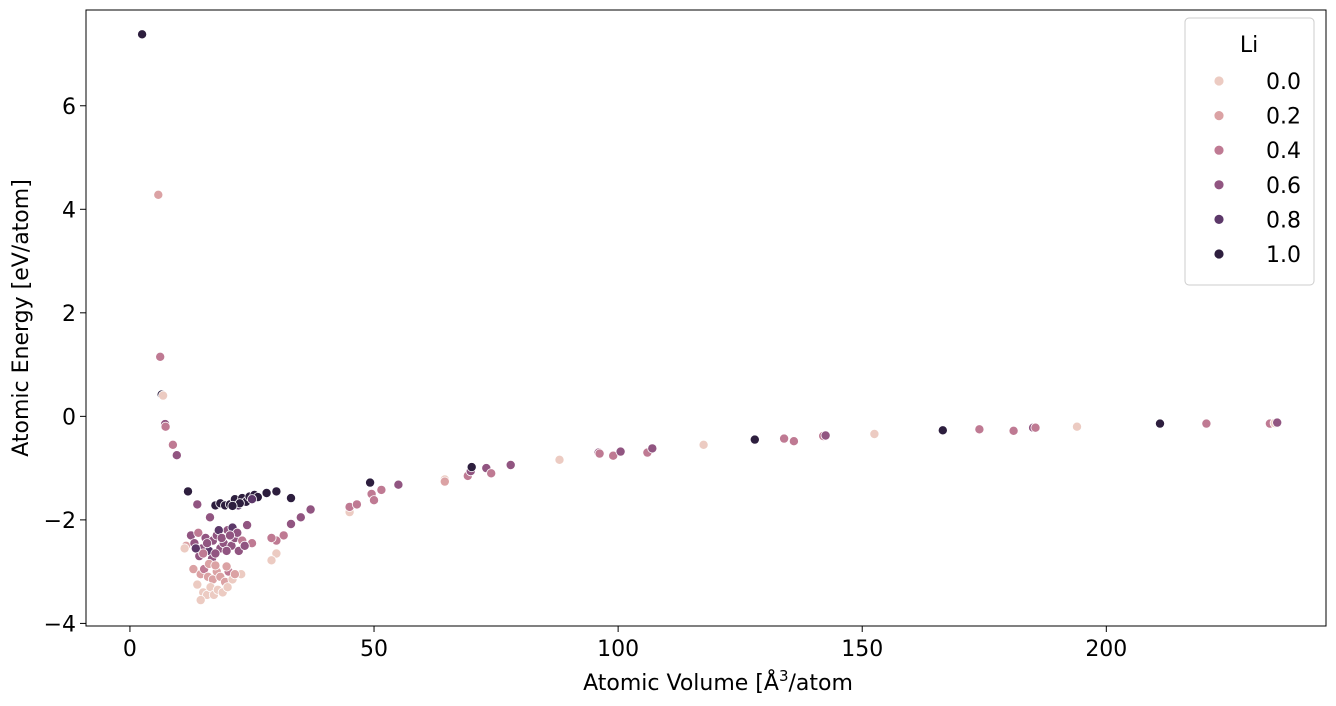  I want to click on x-axis-label-main: Atomic Volume [Å, so click(681, 682).